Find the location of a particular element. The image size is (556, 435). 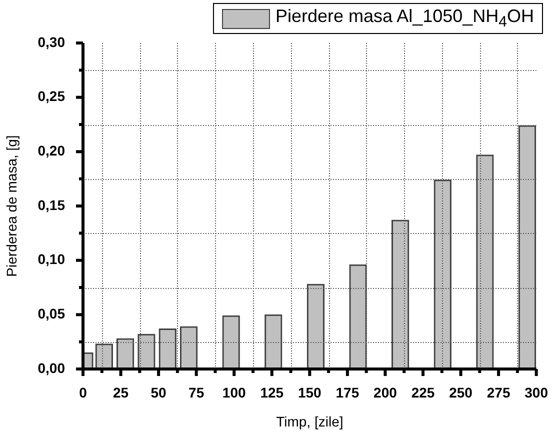

x-tick-label: 250 is located at coordinates (461, 392).